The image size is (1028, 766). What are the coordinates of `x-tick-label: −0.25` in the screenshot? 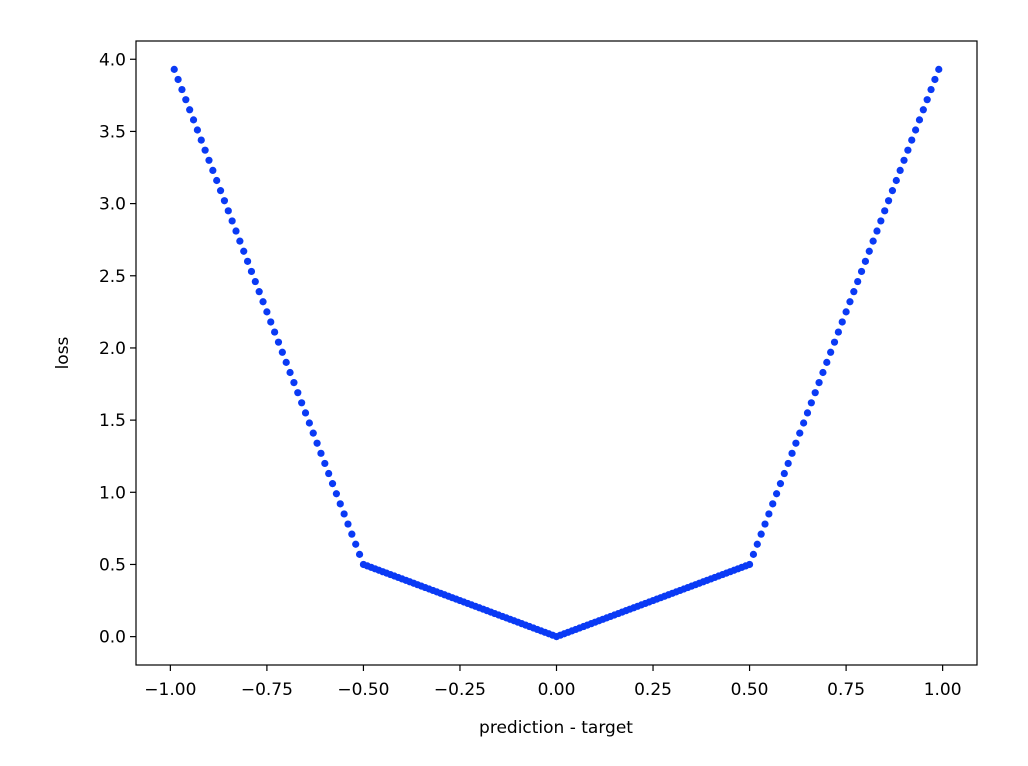 It's located at (460, 690).